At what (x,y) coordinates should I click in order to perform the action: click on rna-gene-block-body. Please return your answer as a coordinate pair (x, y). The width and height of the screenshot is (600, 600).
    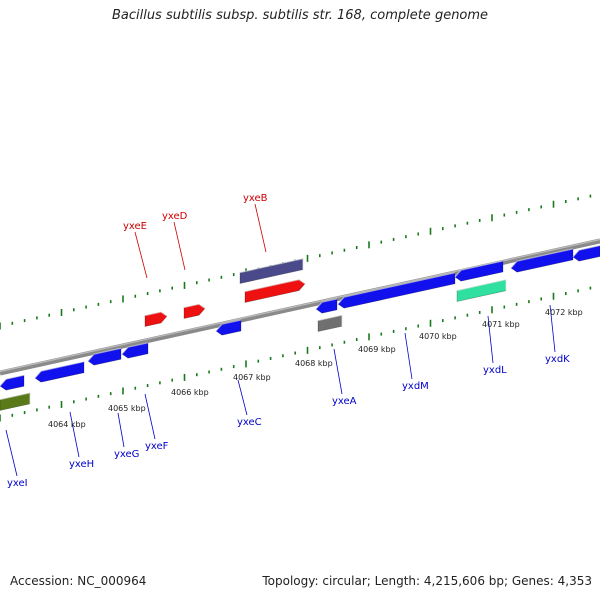
    Looking at the image, I should click on (481, 291).